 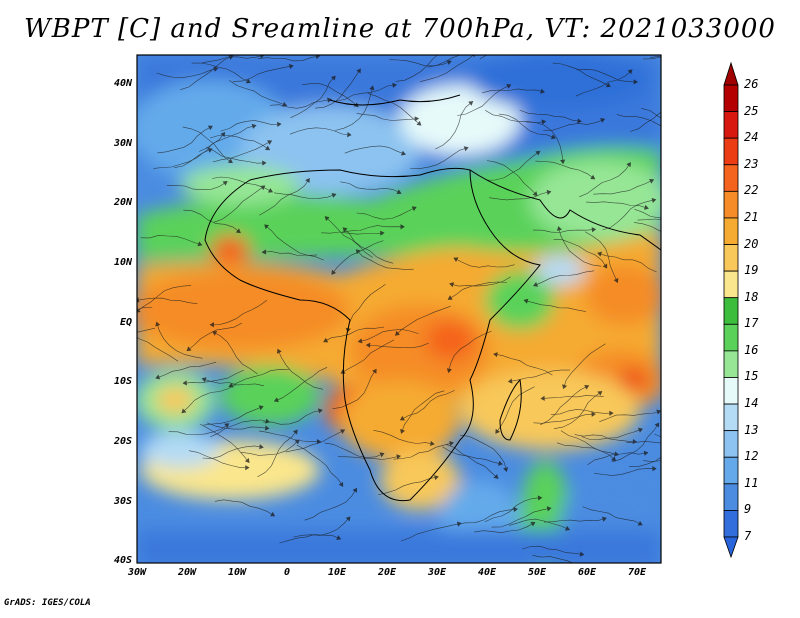 I want to click on colorbar-label: 22, so click(x=751, y=190).